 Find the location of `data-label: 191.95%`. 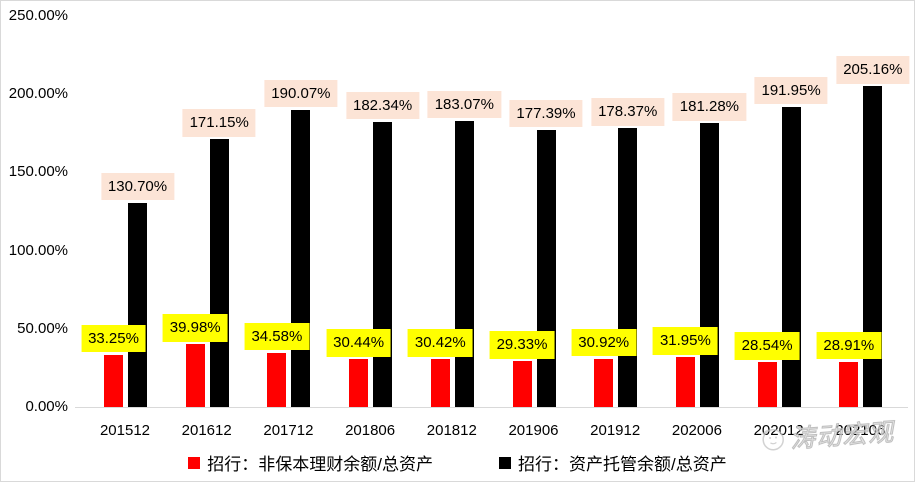

data-label: 191.95% is located at coordinates (791, 90).